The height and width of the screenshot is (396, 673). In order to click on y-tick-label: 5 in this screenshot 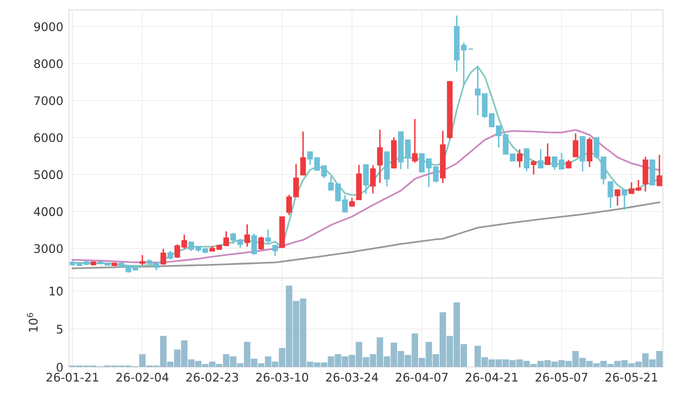, I will do `click(59, 329)`.